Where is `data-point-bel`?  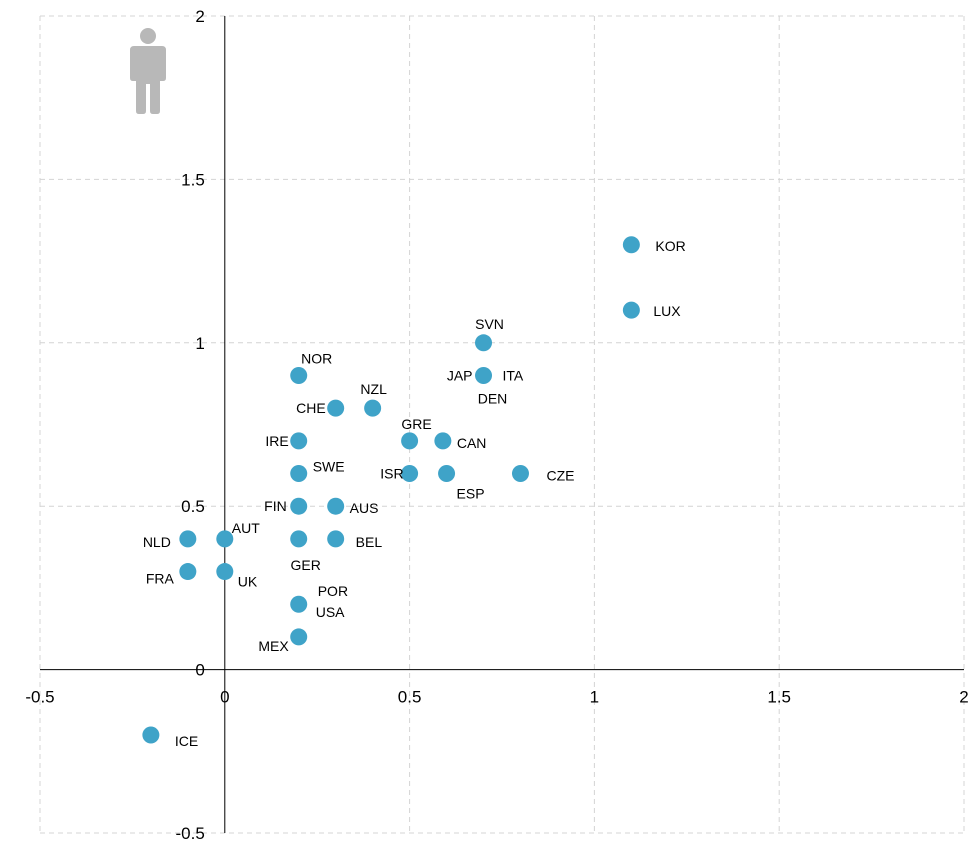
data-point-bel is located at coordinates (336, 539).